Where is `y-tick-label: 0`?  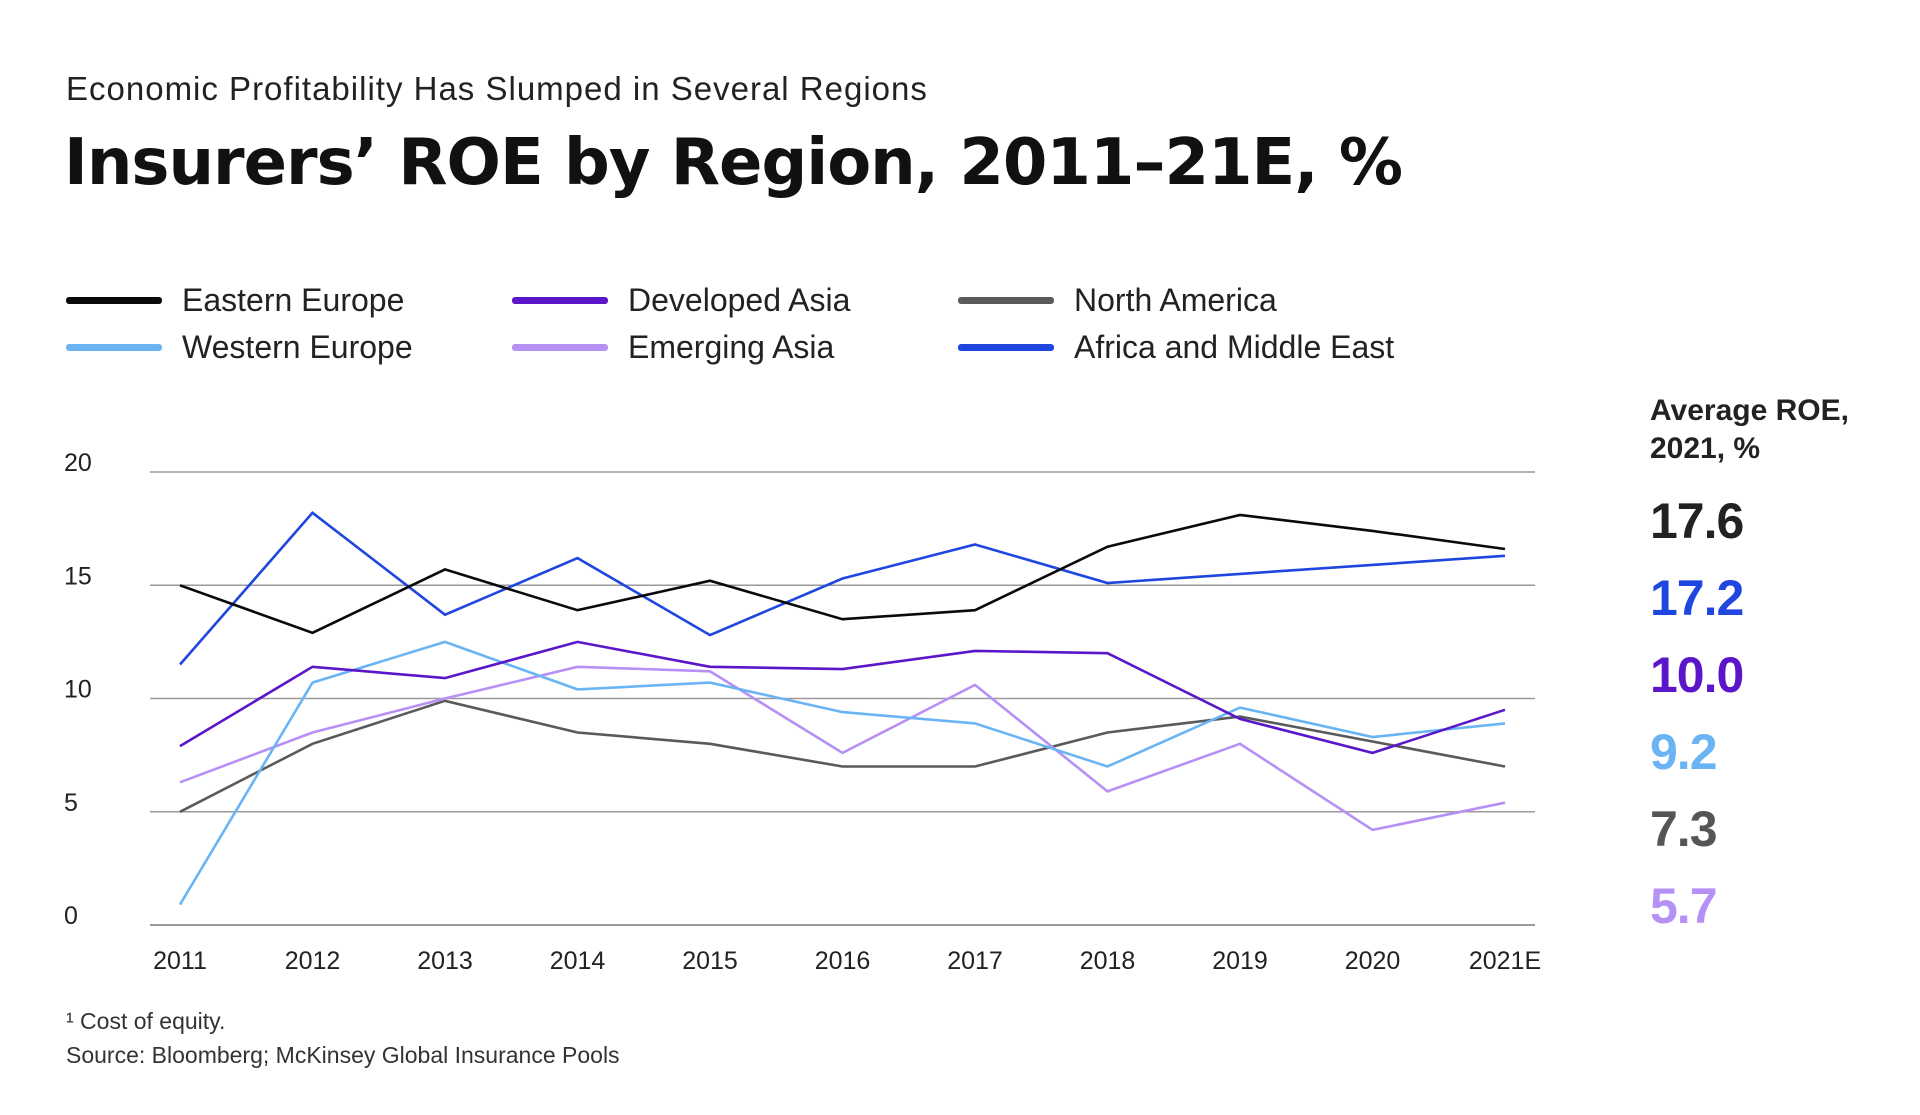
y-tick-label: 0 is located at coordinates (71, 916).